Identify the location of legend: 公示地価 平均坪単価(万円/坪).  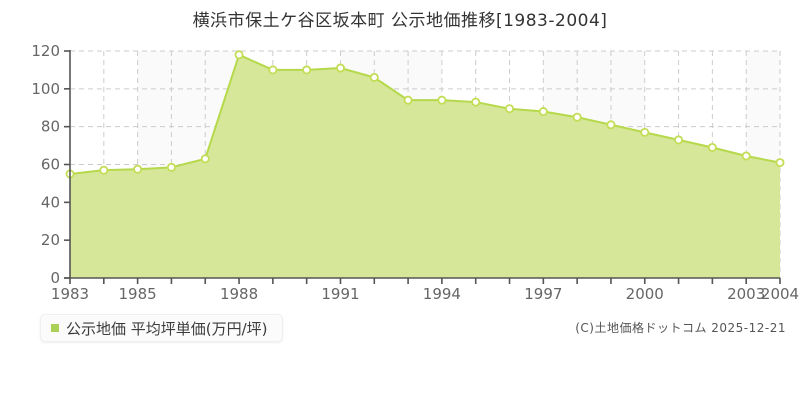
(161, 328).